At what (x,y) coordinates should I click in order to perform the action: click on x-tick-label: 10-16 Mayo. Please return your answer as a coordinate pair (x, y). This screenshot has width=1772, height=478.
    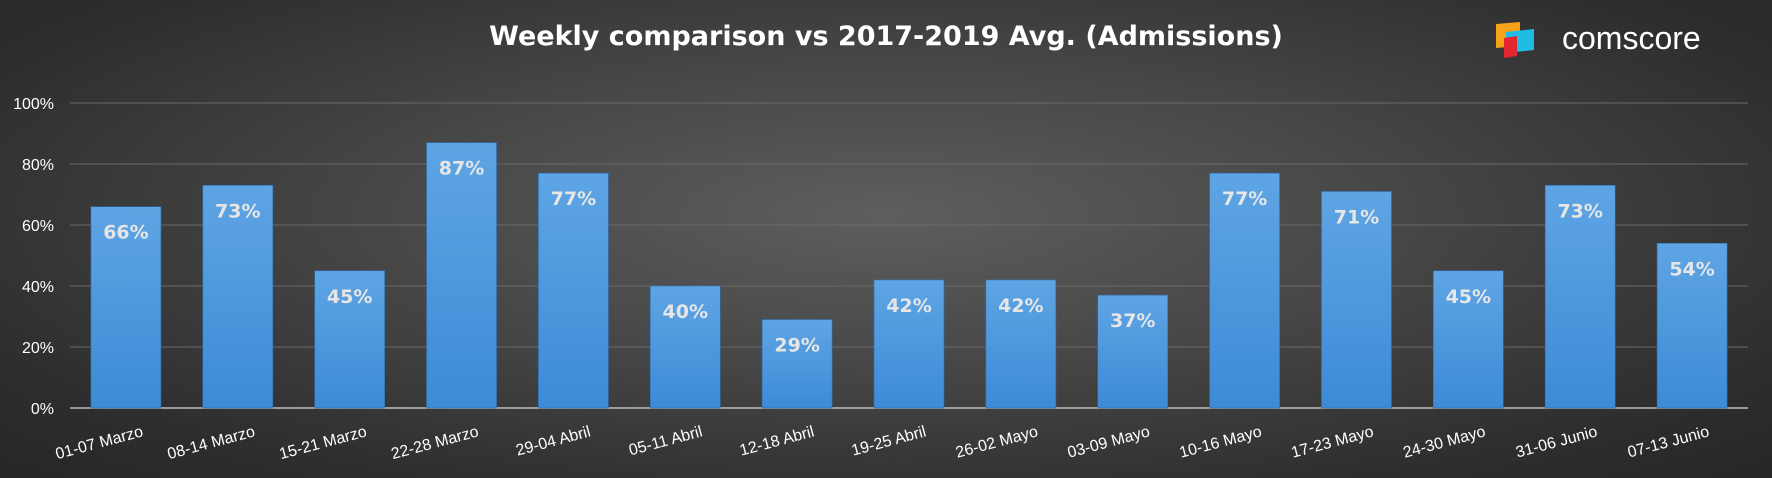
    Looking at the image, I should click on (1221, 442).